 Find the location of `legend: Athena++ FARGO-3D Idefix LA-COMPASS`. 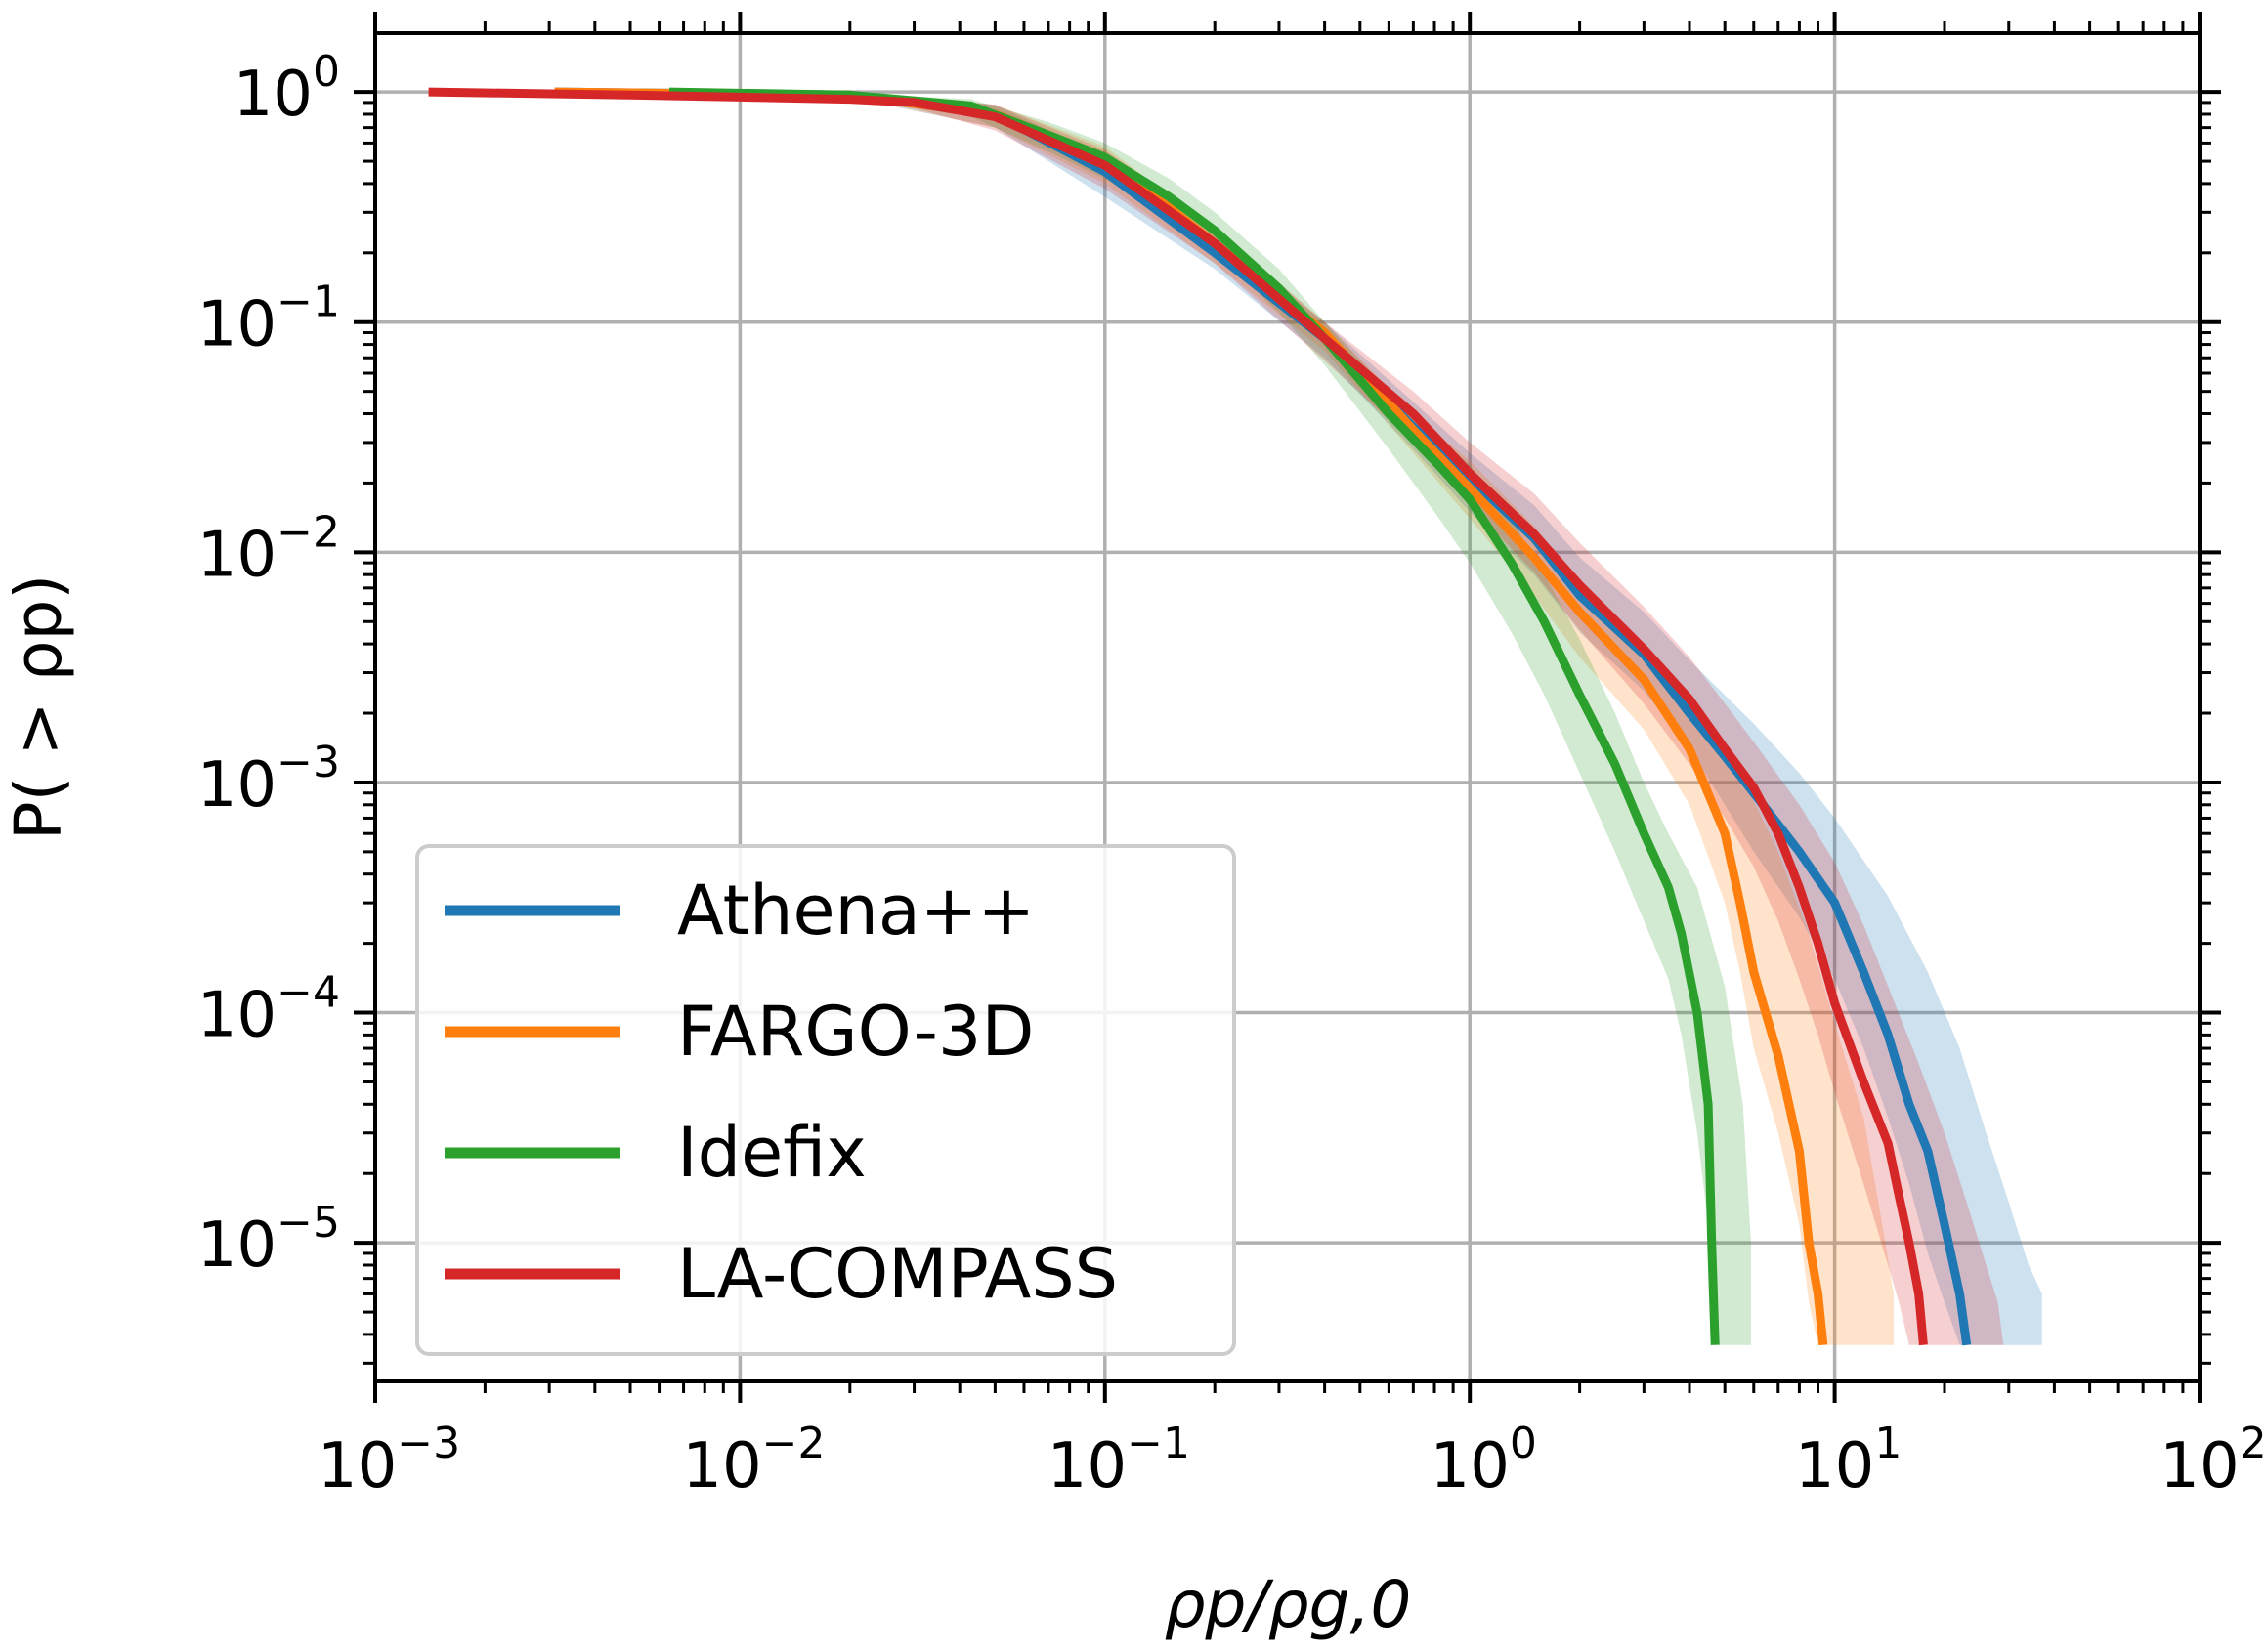

legend: Athena++ FARGO-3D Idefix LA-COMPASS is located at coordinates (826, 1100).